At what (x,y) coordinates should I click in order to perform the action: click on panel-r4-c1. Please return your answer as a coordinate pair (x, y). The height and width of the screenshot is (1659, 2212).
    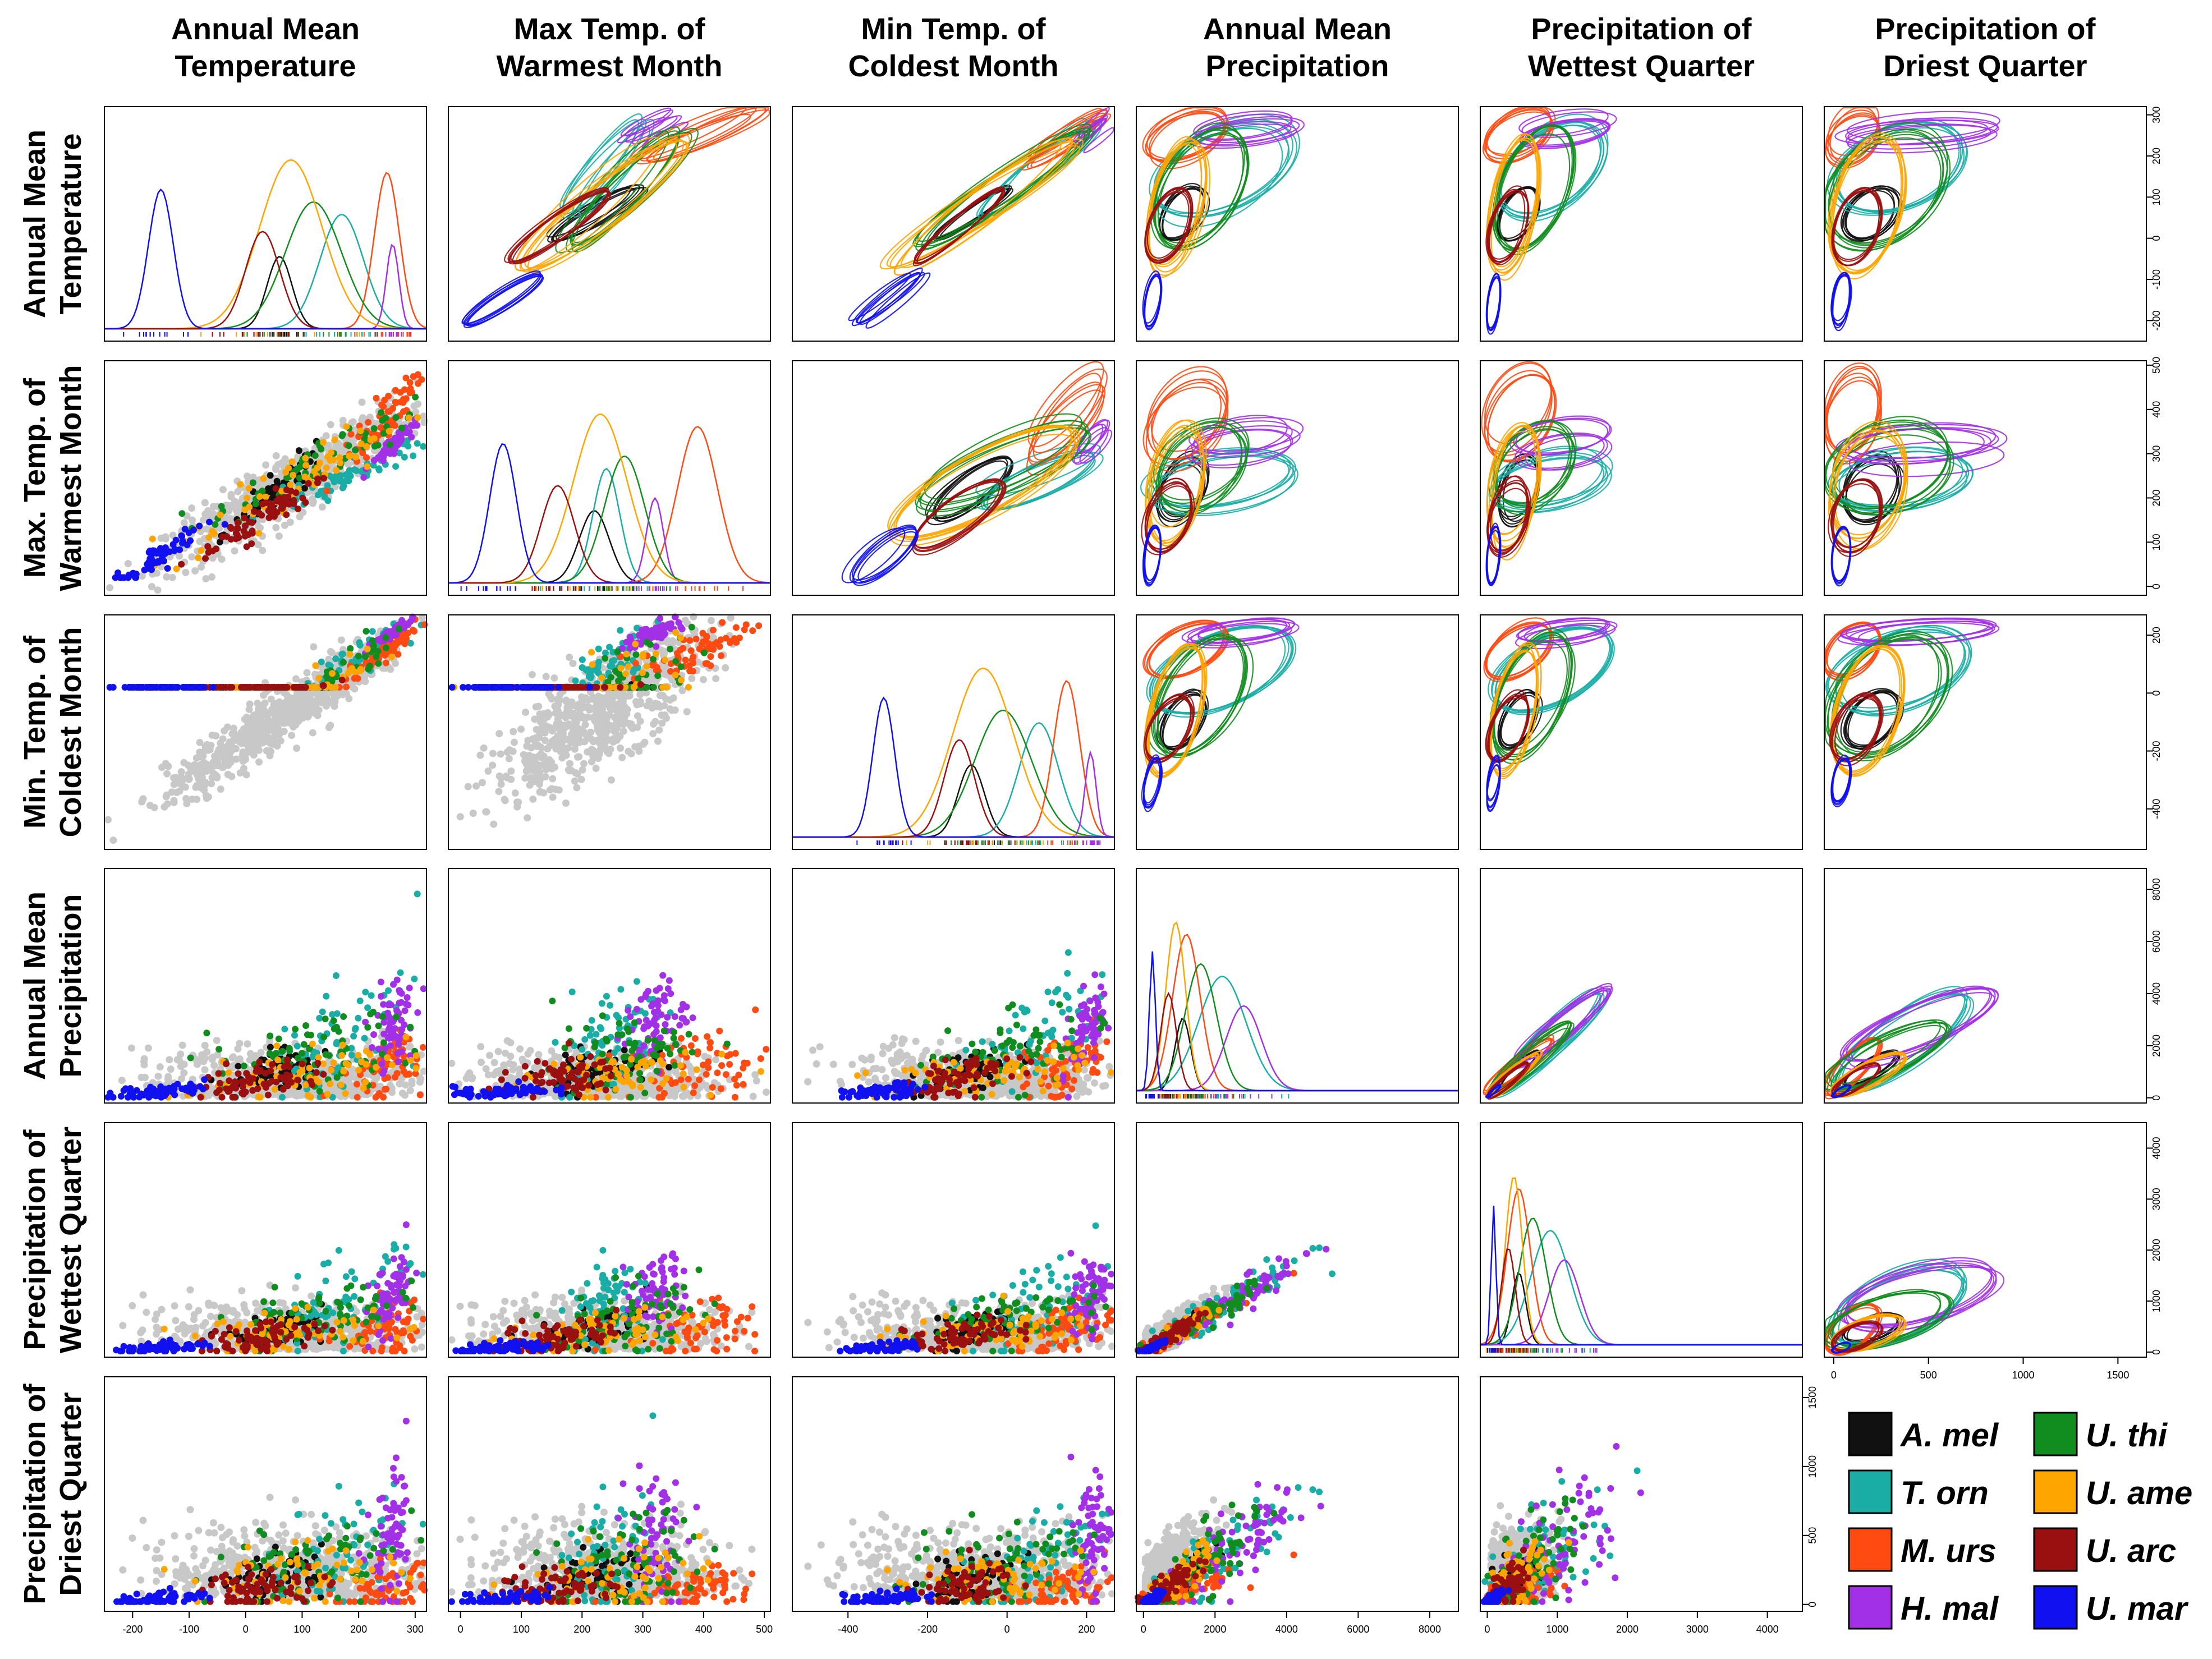
    Looking at the image, I should click on (266, 986).